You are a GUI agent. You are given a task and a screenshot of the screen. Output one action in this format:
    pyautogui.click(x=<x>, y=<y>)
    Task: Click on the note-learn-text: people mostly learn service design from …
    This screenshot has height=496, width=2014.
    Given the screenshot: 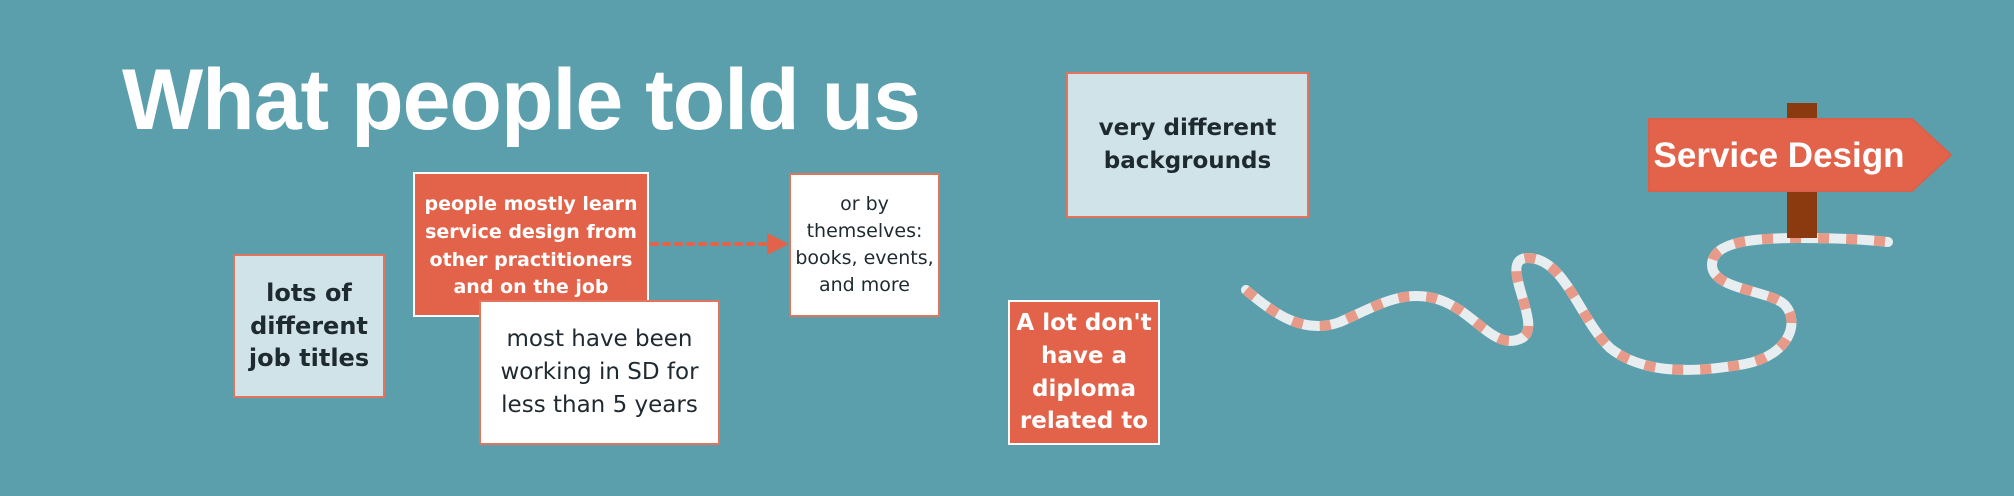 What is the action you would take?
    pyautogui.click(x=531, y=246)
    